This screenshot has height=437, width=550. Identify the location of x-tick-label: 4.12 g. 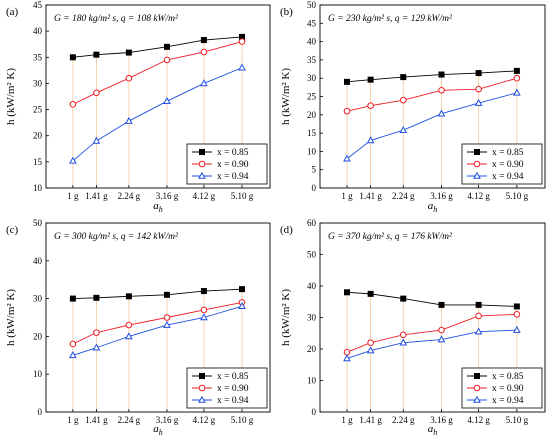
(204, 196).